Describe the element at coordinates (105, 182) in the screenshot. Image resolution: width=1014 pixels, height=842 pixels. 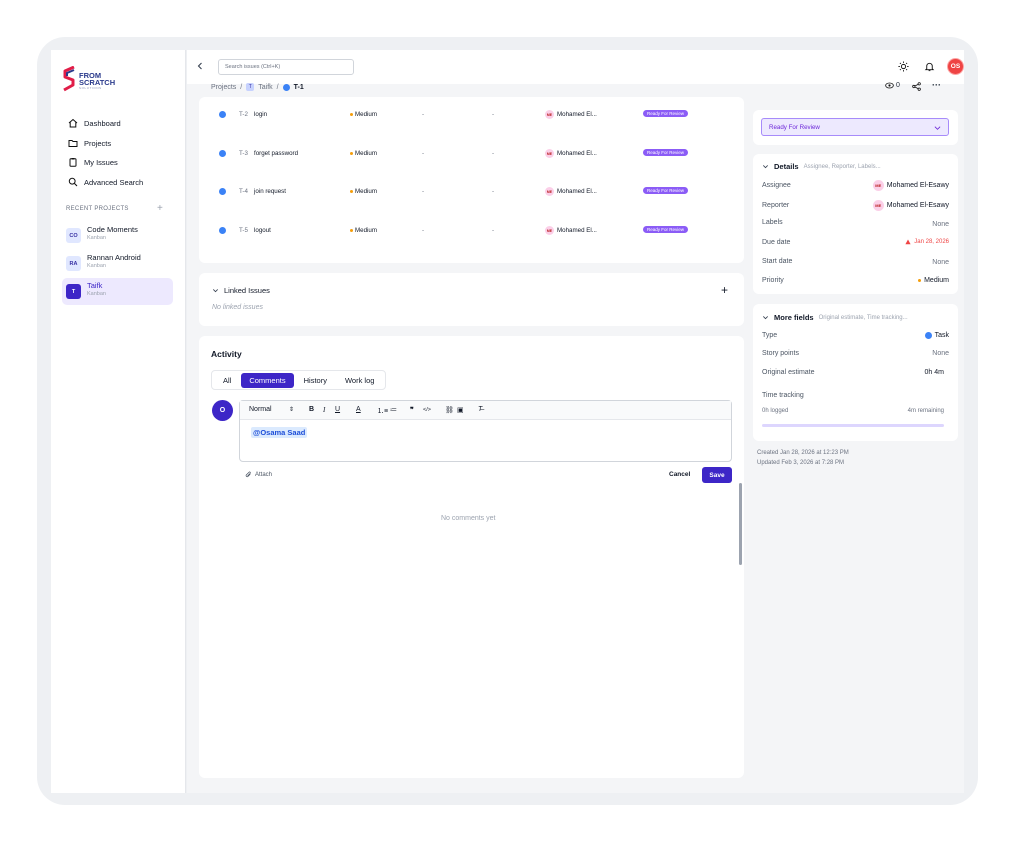
I see `nav-advanced-search: Advanced Search` at that location.